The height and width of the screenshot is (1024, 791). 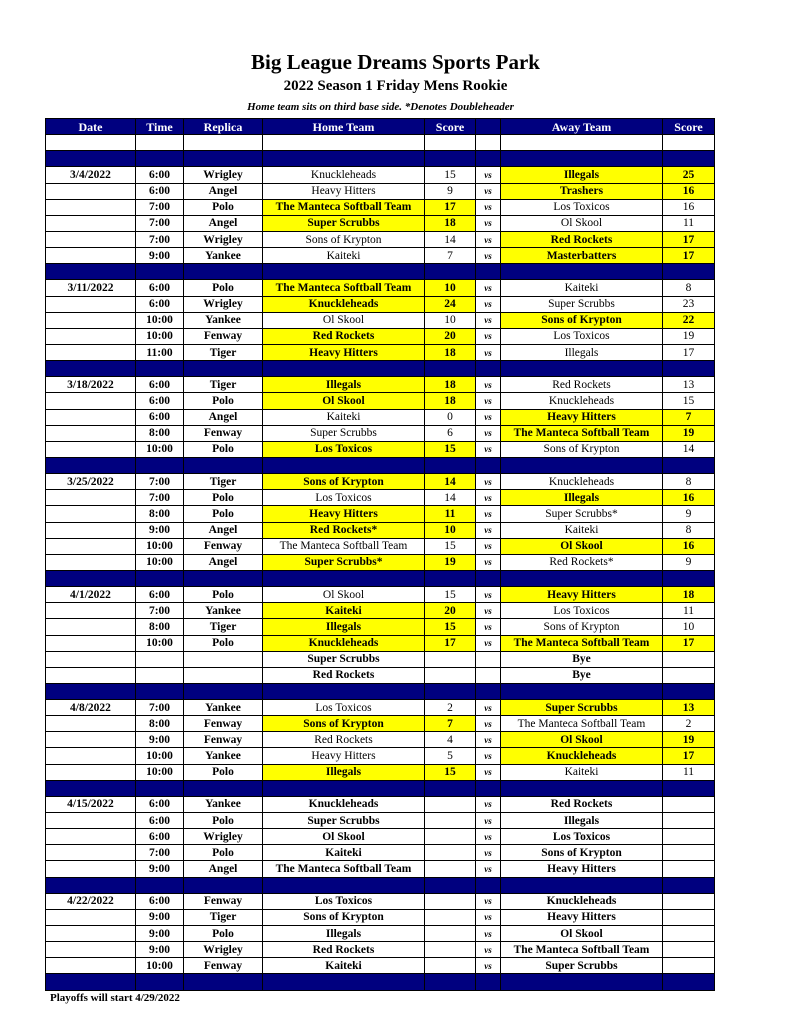 What do you see at coordinates (688, 482) in the screenshot?
I see `away-score-cell: 8` at bounding box center [688, 482].